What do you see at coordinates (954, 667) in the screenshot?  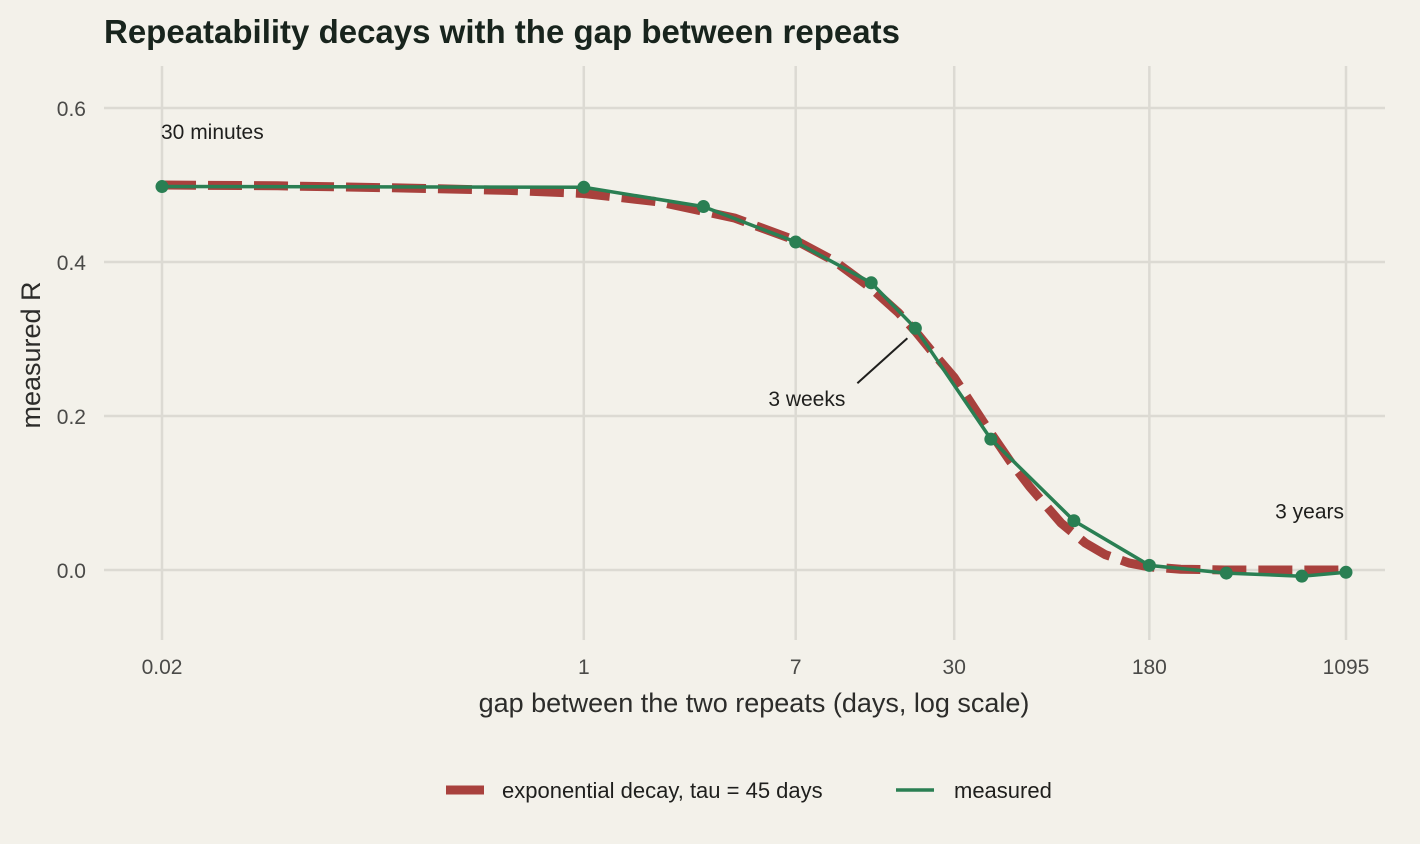 I see `x-tick-label: 30` at bounding box center [954, 667].